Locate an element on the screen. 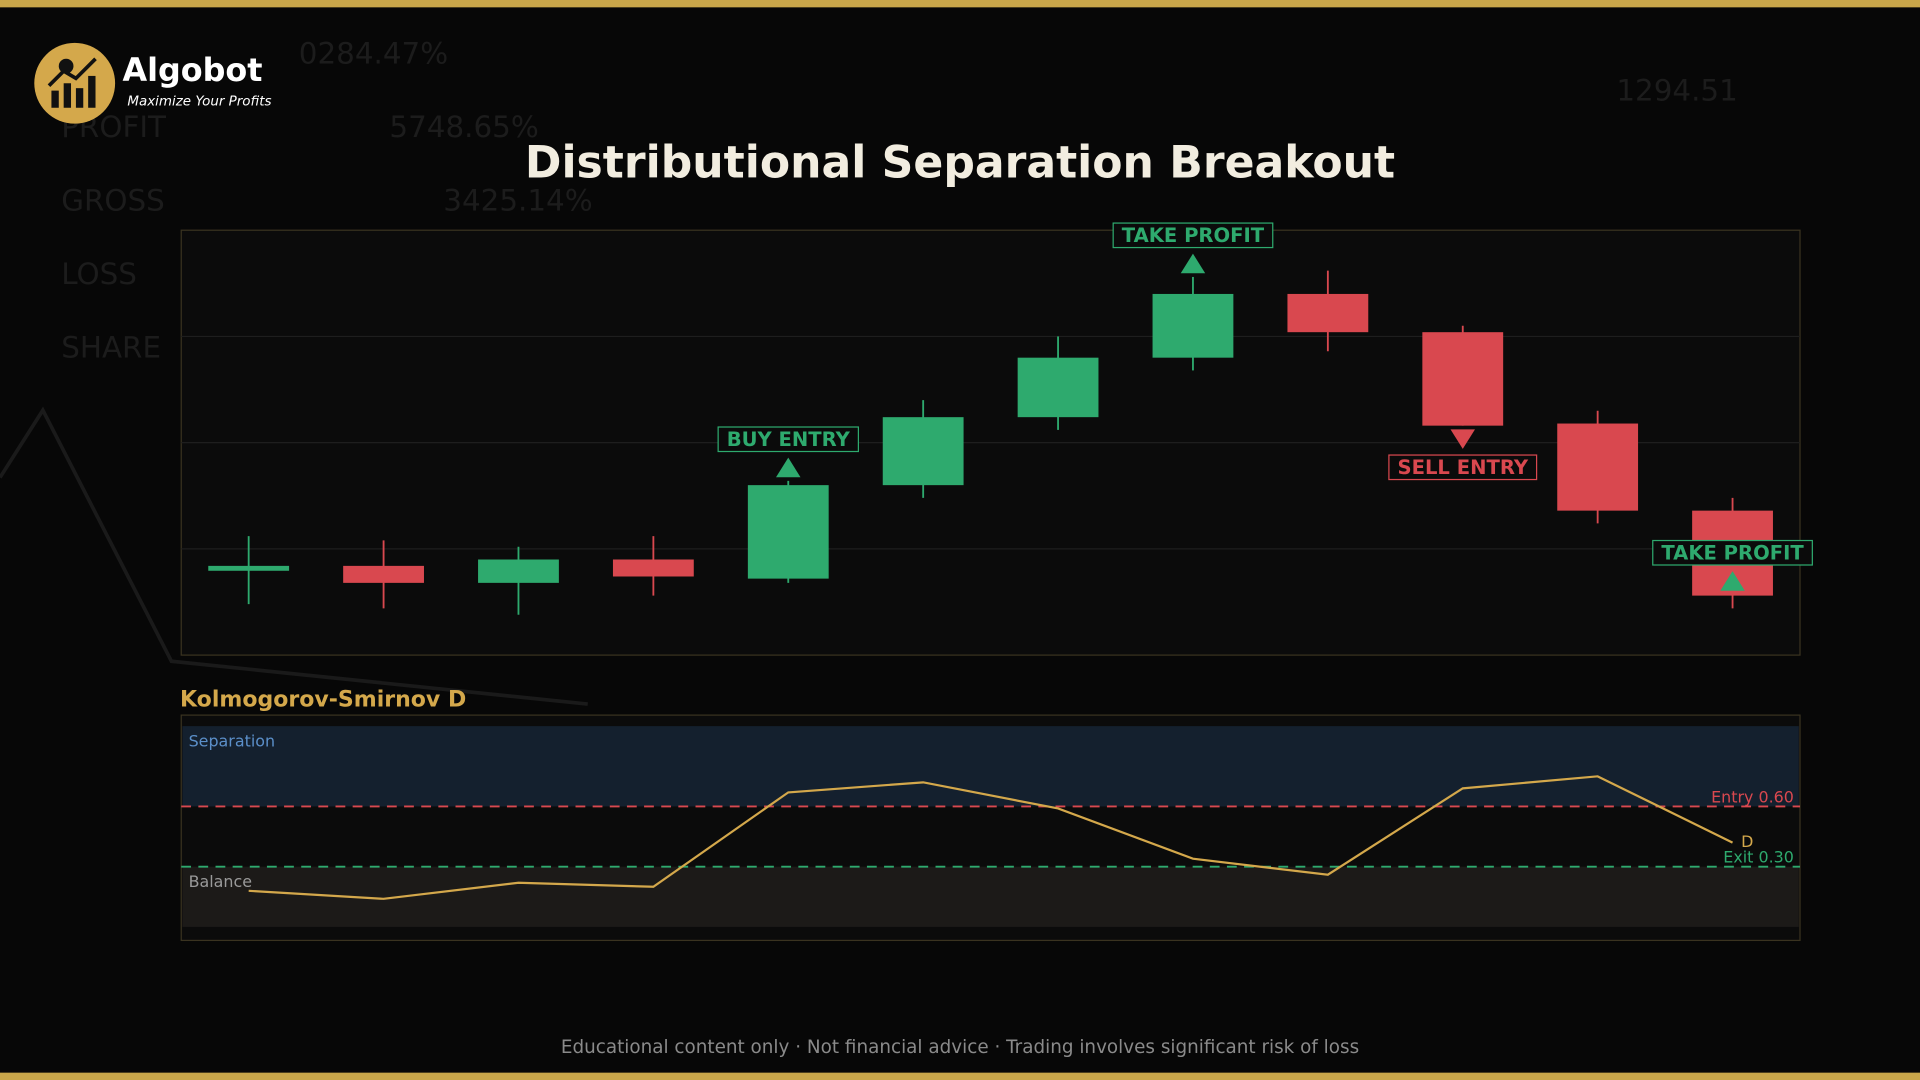 This screenshot has height=1080, width=1920. logo: Algobot Maximize Your Profits is located at coordinates (153, 83).